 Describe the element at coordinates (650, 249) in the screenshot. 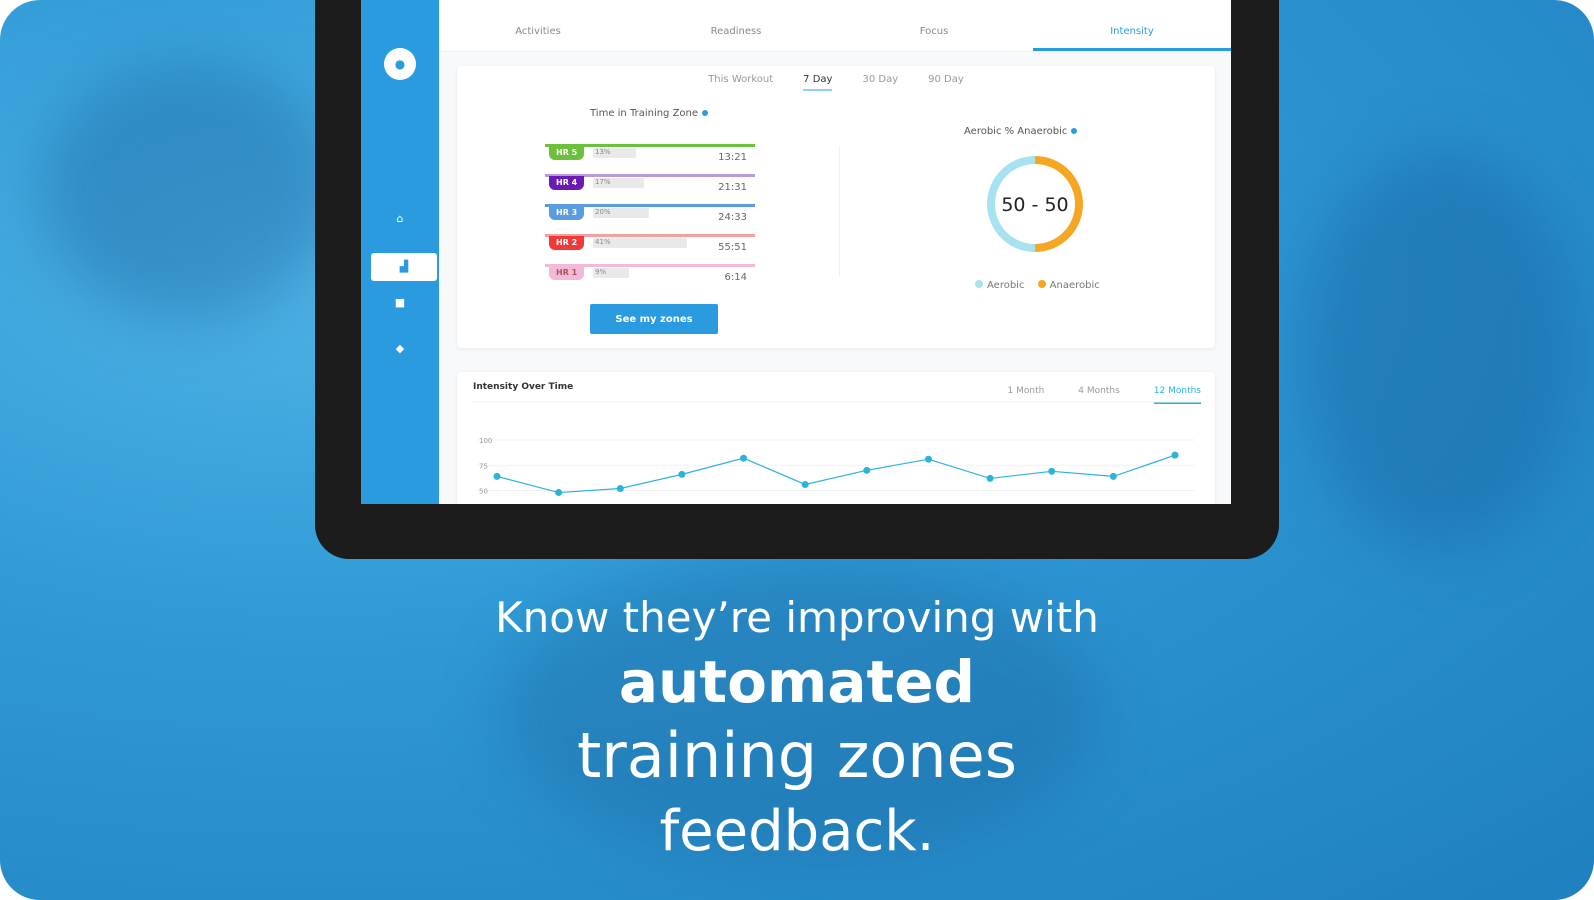

I see `zone-row: HR 2 41% 55:51` at that location.